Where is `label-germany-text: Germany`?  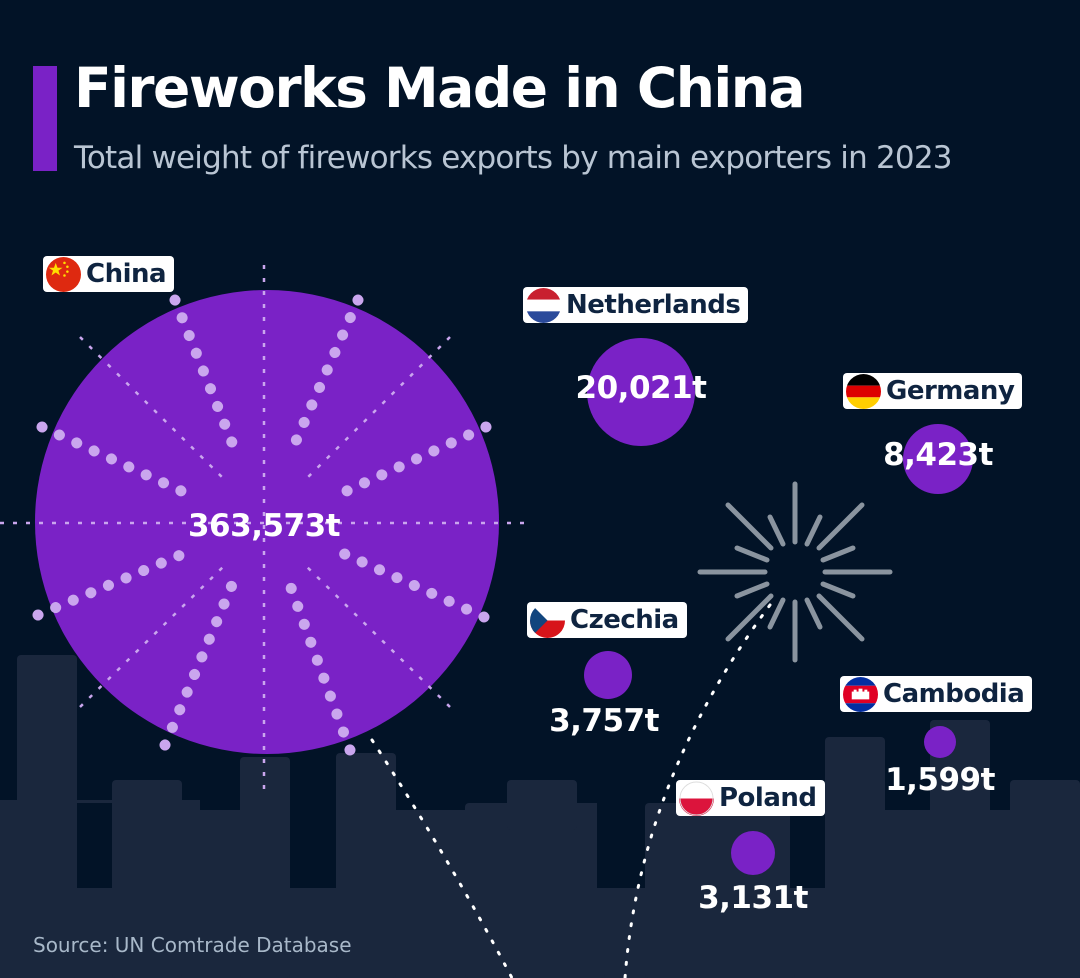
label-germany-text: Germany is located at coordinates (950, 391).